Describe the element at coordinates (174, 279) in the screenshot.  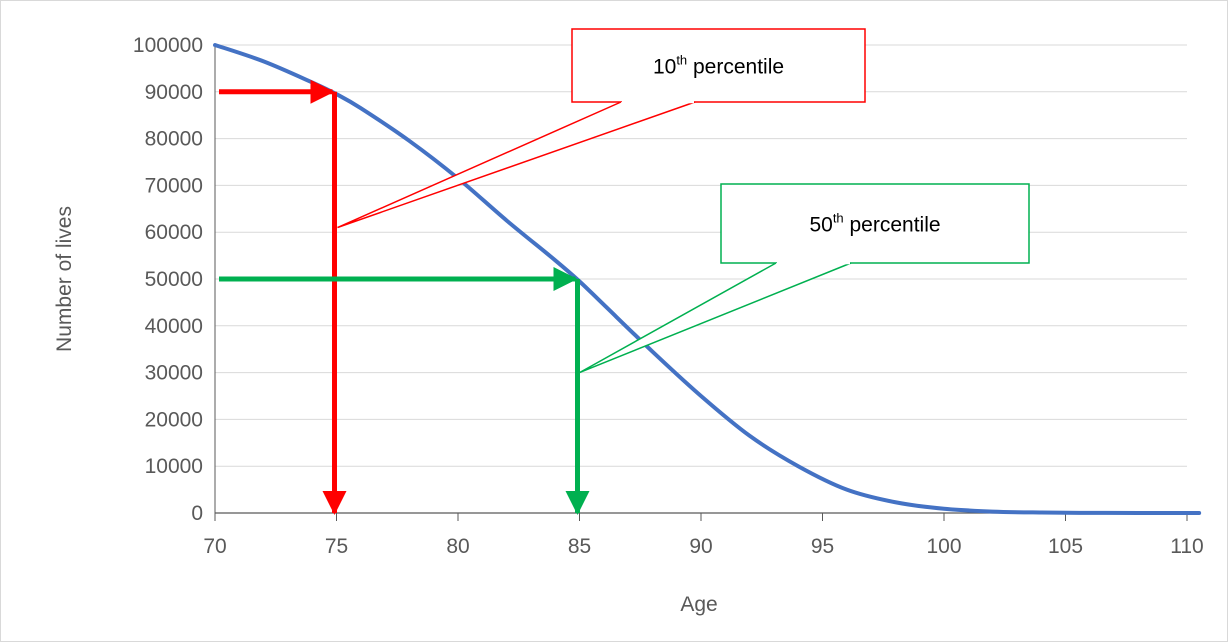
I see `y-tick-label: 50000` at that location.